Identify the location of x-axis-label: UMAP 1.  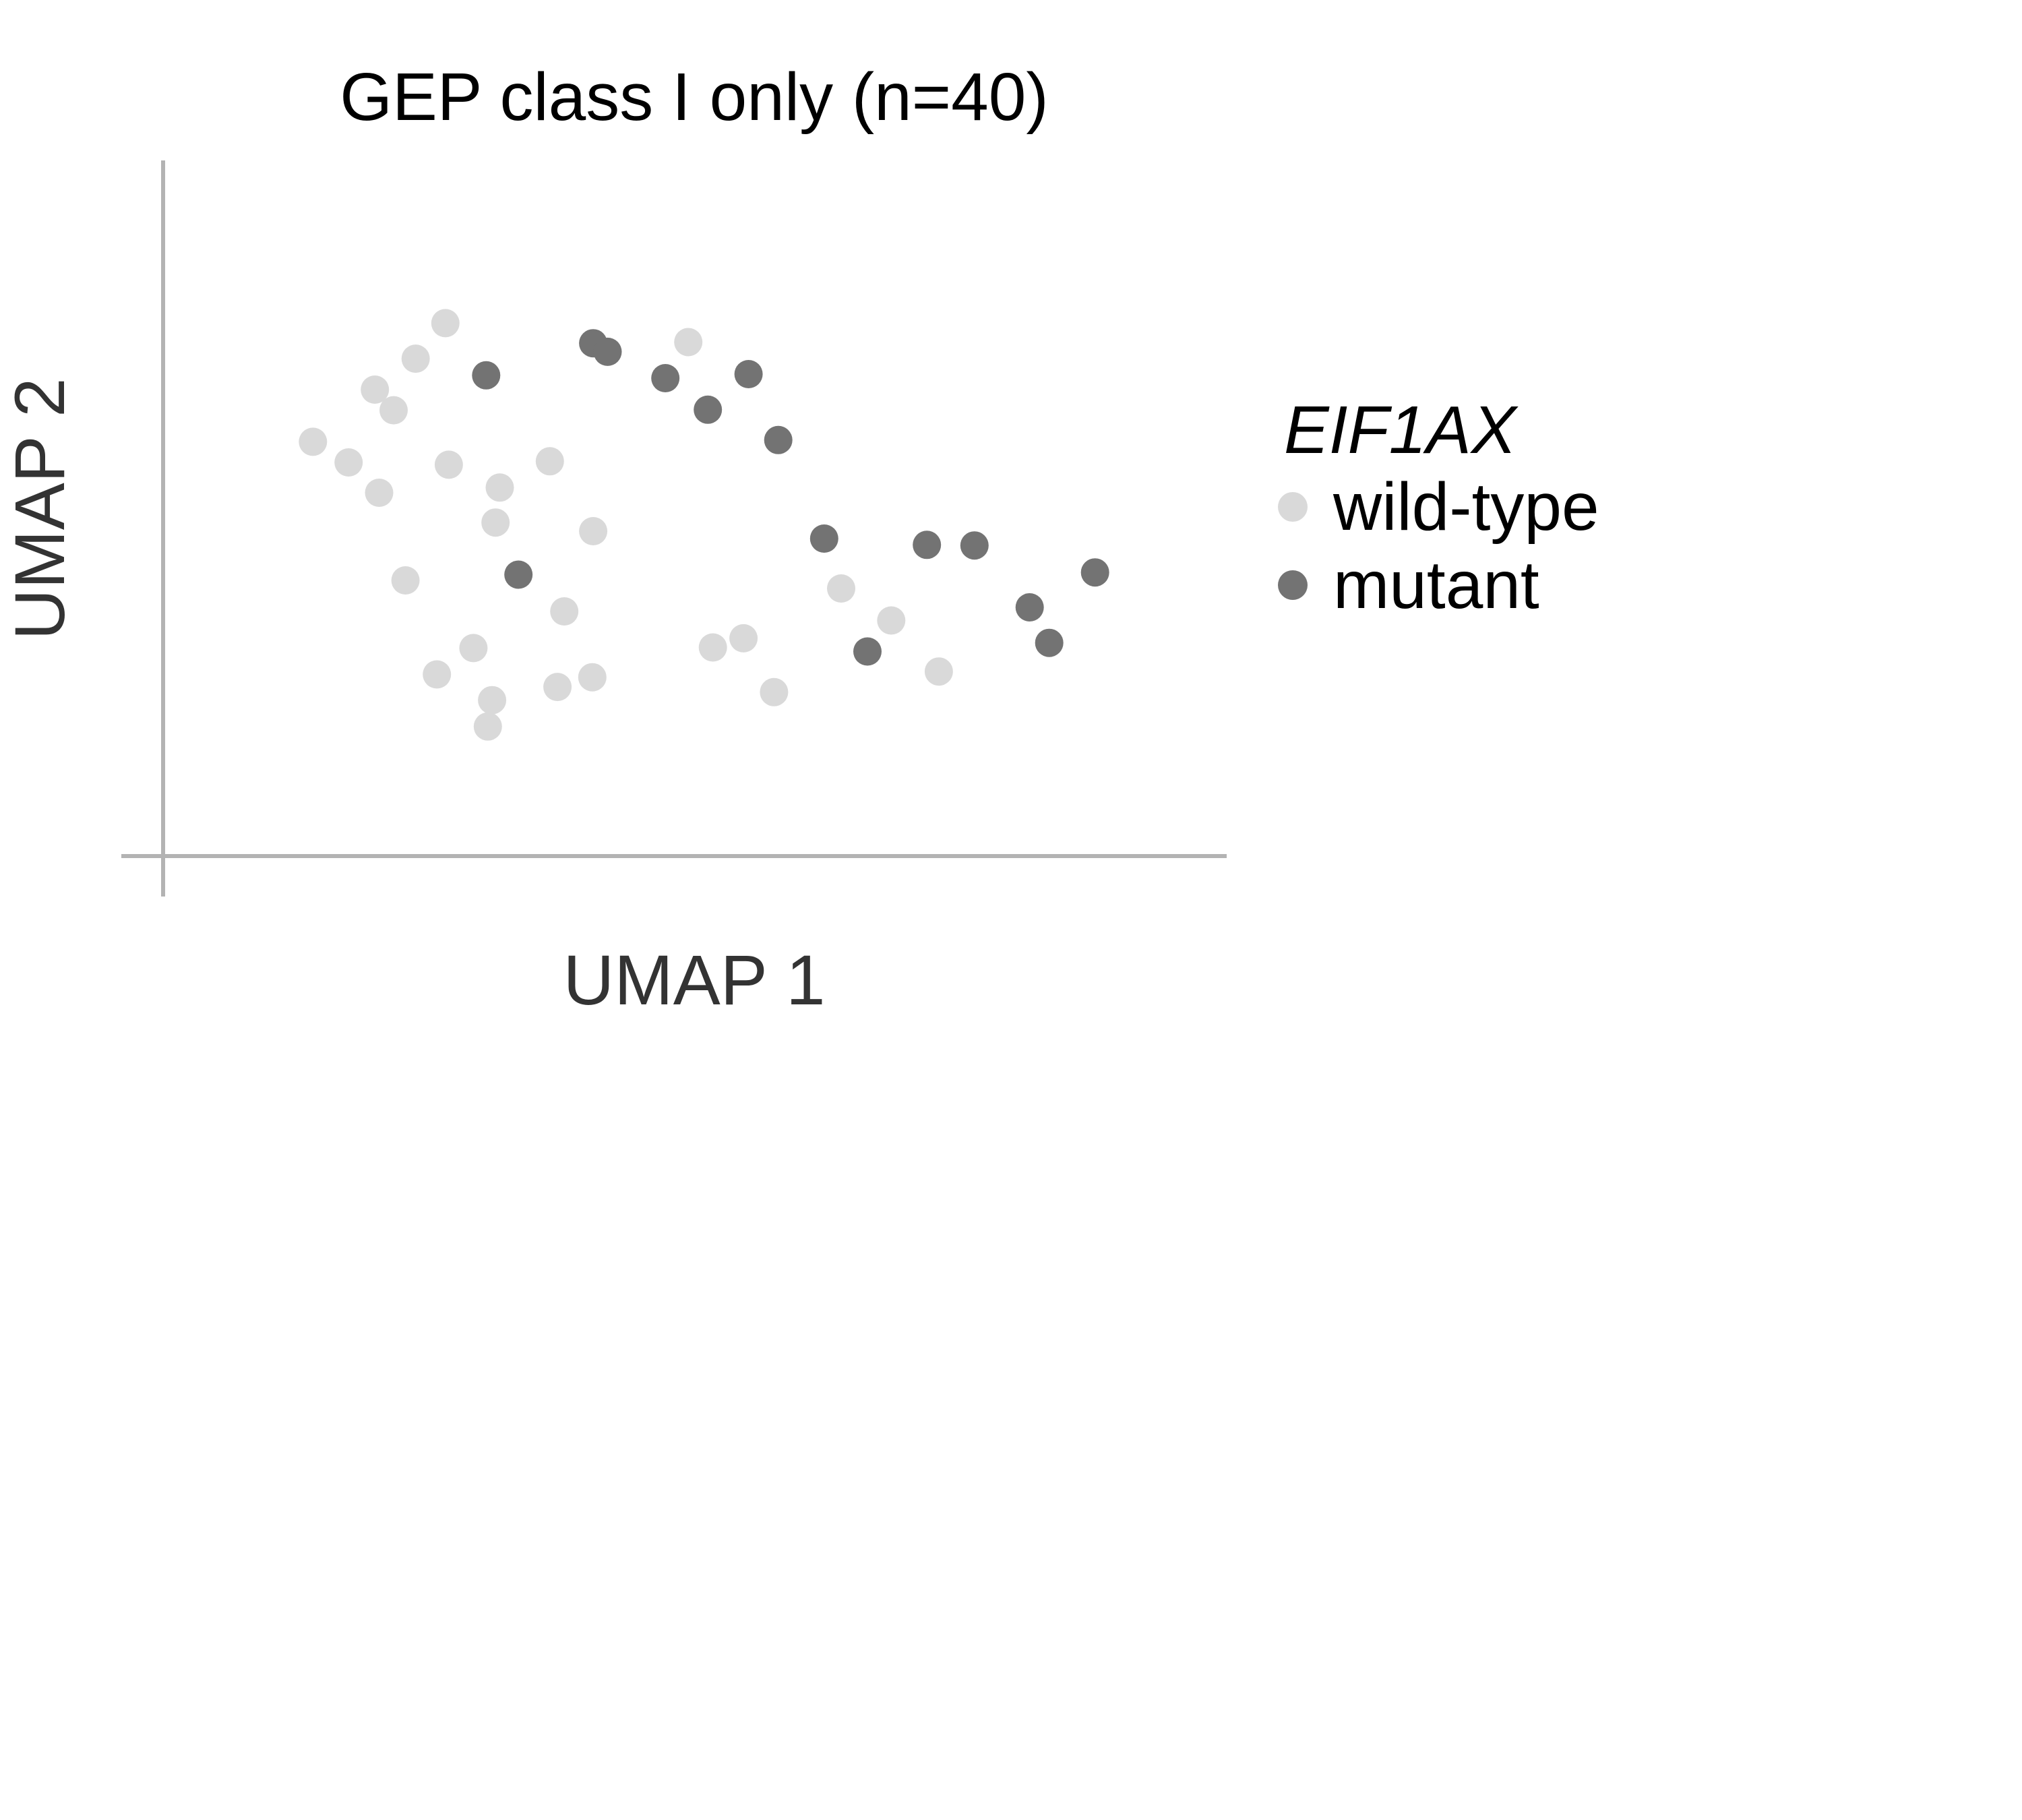
(694, 980).